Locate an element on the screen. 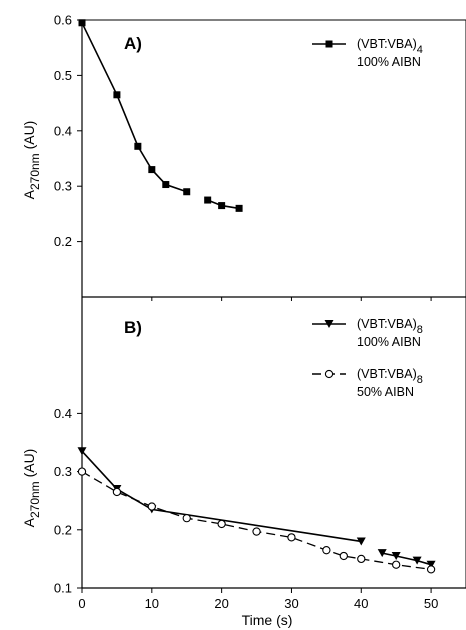  x-tick-label: 30 is located at coordinates (291, 603).